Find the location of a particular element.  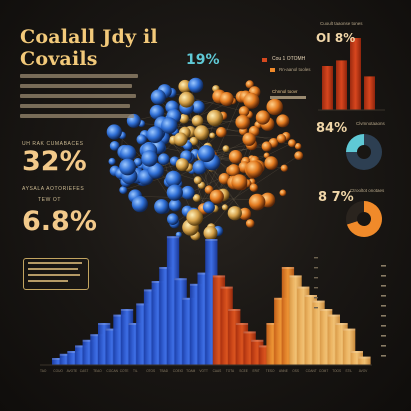

mini-bar-chart is located at coordinates (351, 74).